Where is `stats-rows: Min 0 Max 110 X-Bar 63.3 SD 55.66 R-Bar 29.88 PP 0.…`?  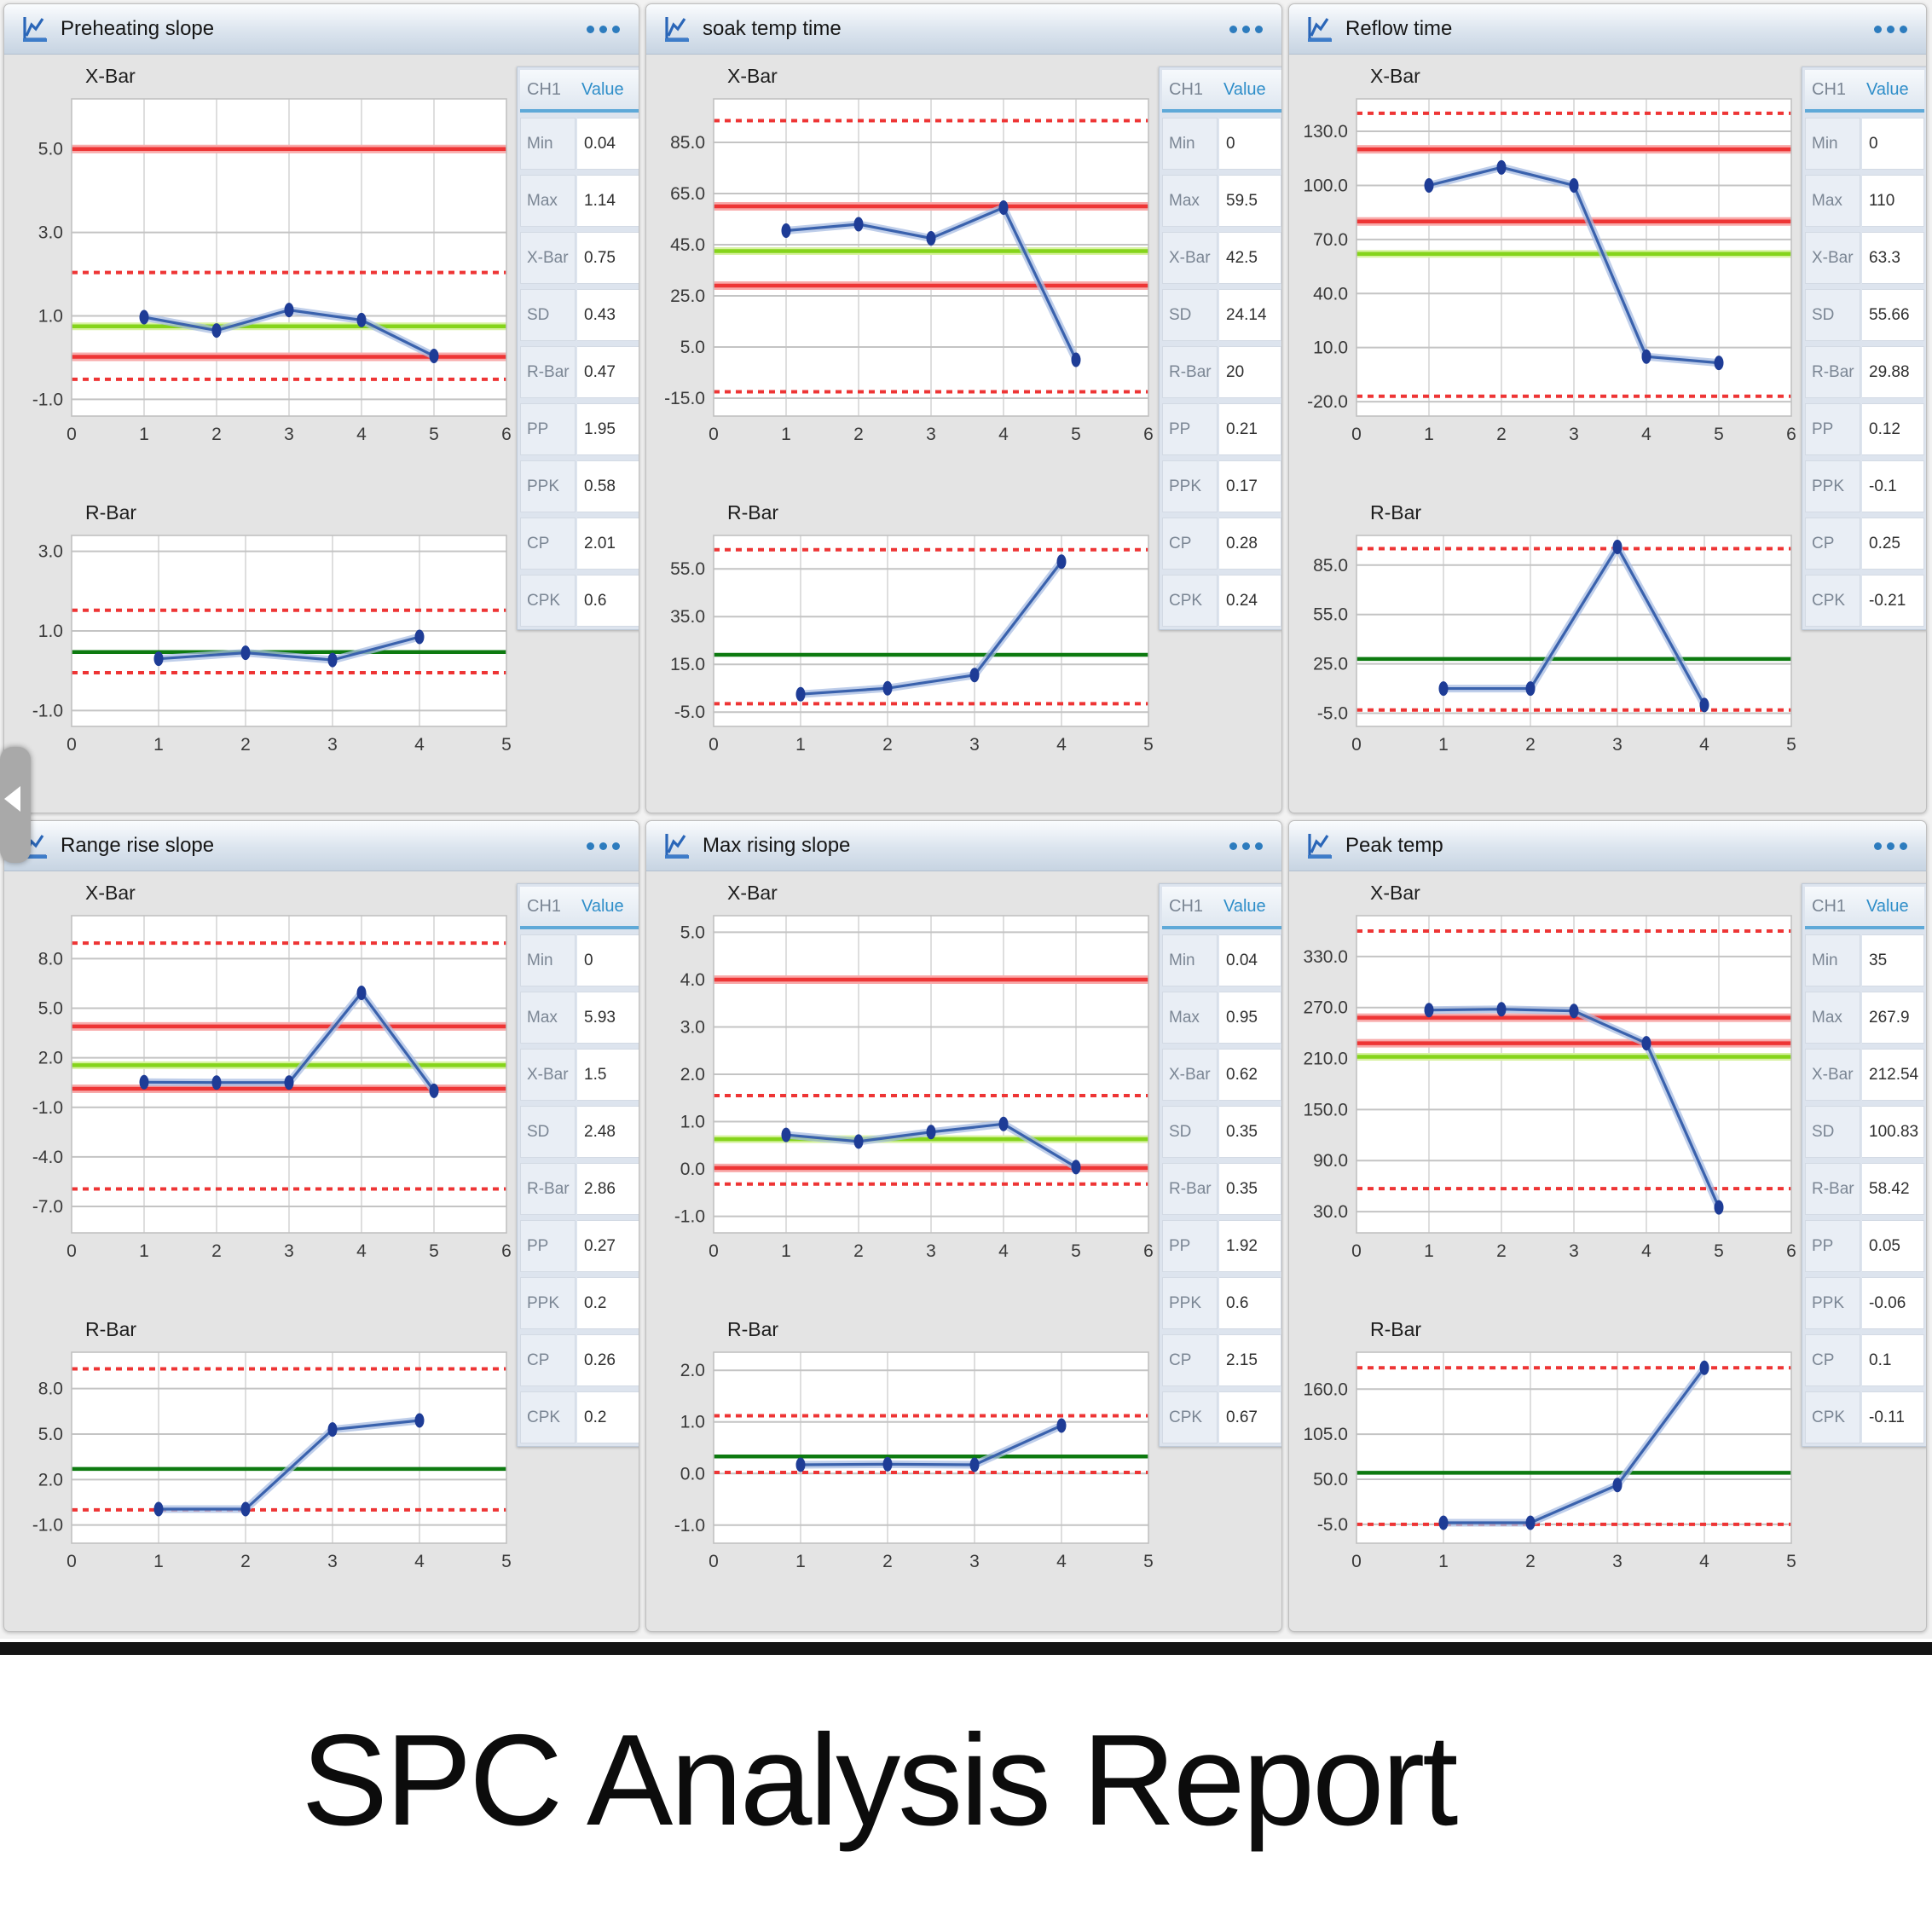 stats-rows: Min 0 Max 110 X-Bar 63.3 SD 55.66 R-Bar 29.88 PP 0.… is located at coordinates (1864, 372).